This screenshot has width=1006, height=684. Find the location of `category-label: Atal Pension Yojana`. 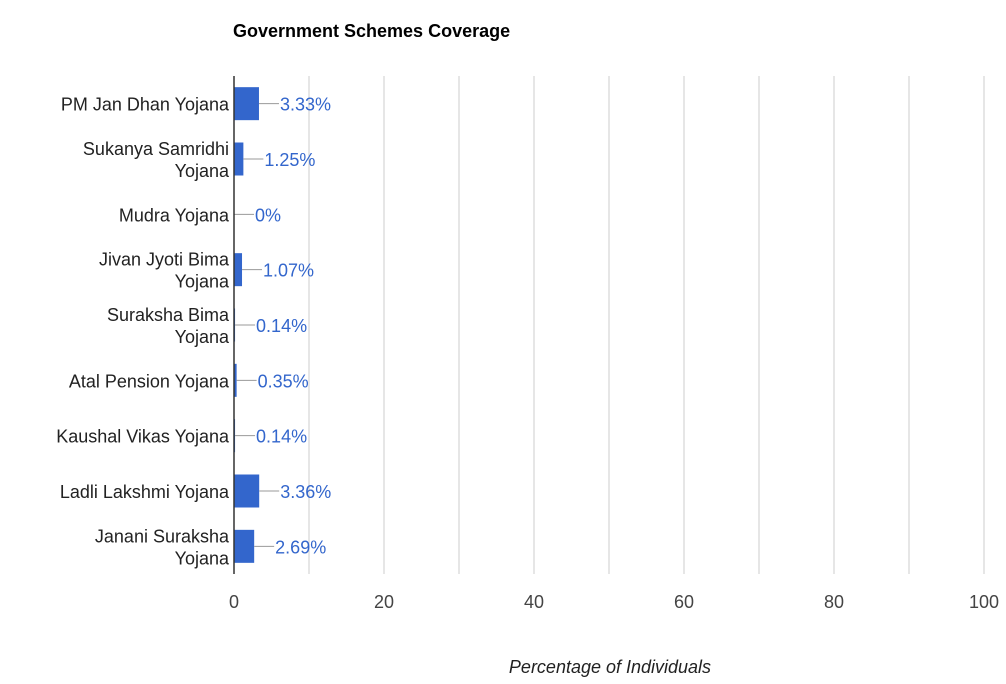

category-label: Atal Pension Yojana is located at coordinates (149, 381).